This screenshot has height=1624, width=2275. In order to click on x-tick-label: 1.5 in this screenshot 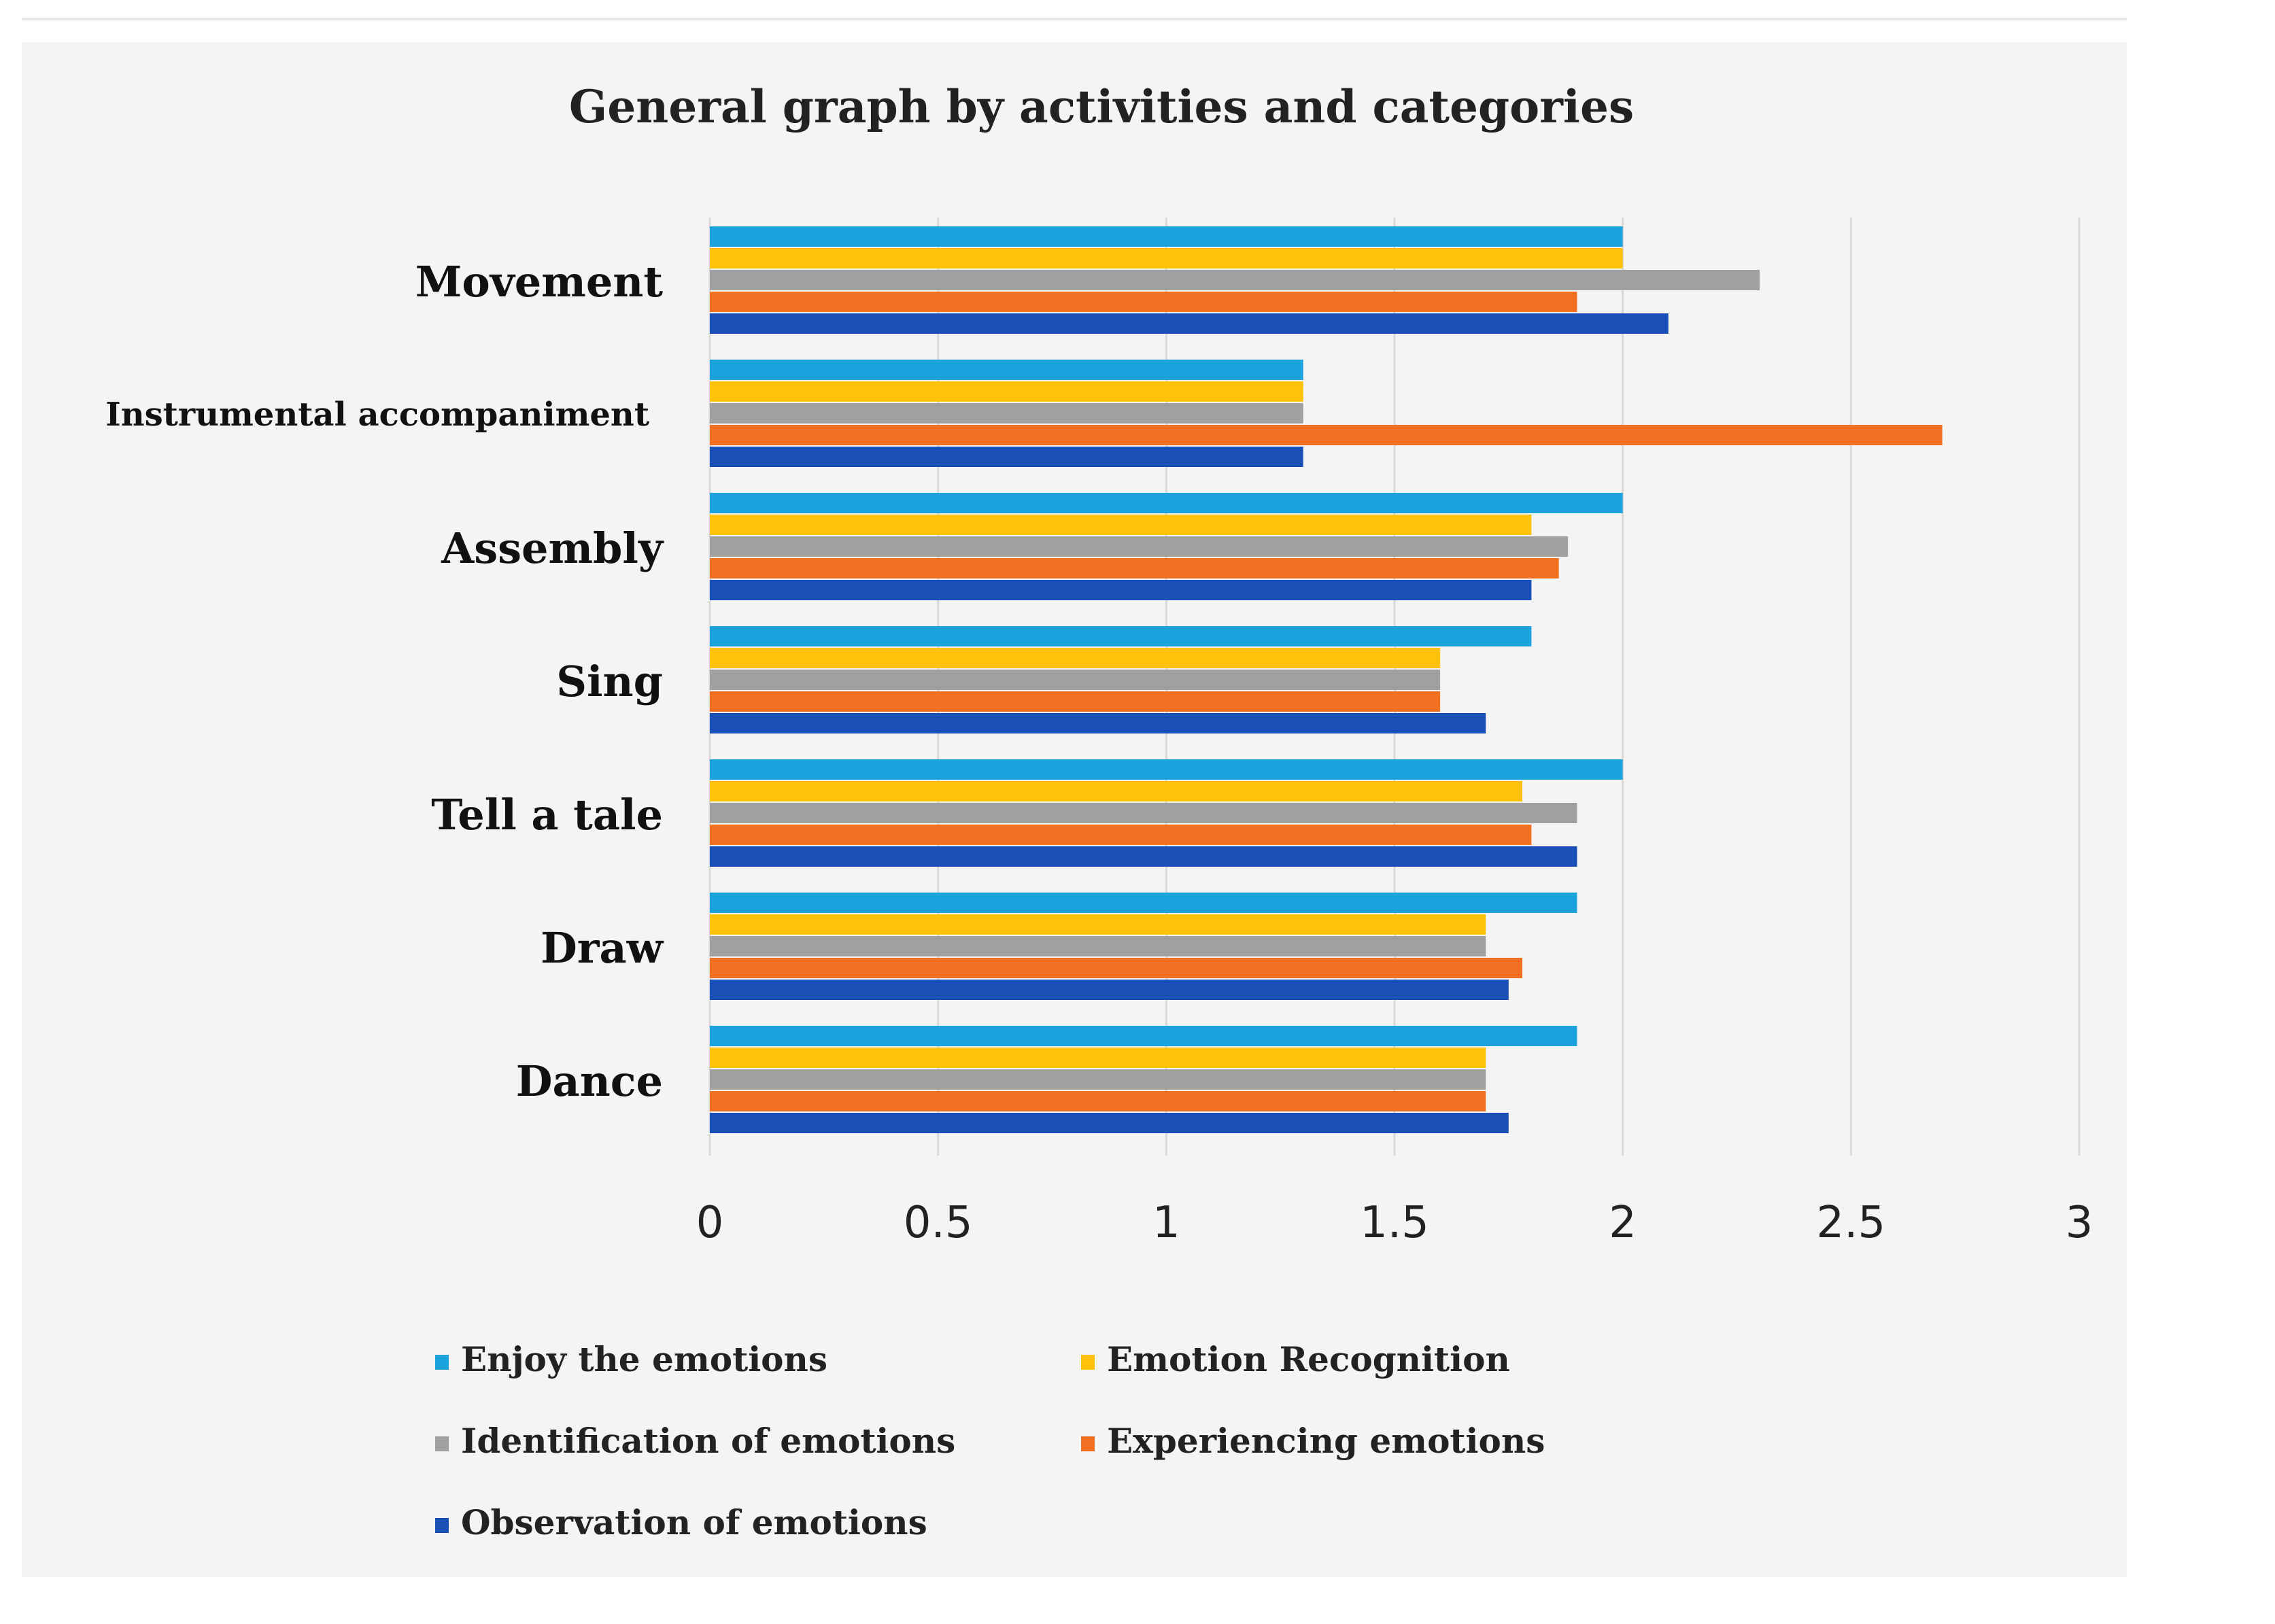, I will do `click(1394, 1223)`.